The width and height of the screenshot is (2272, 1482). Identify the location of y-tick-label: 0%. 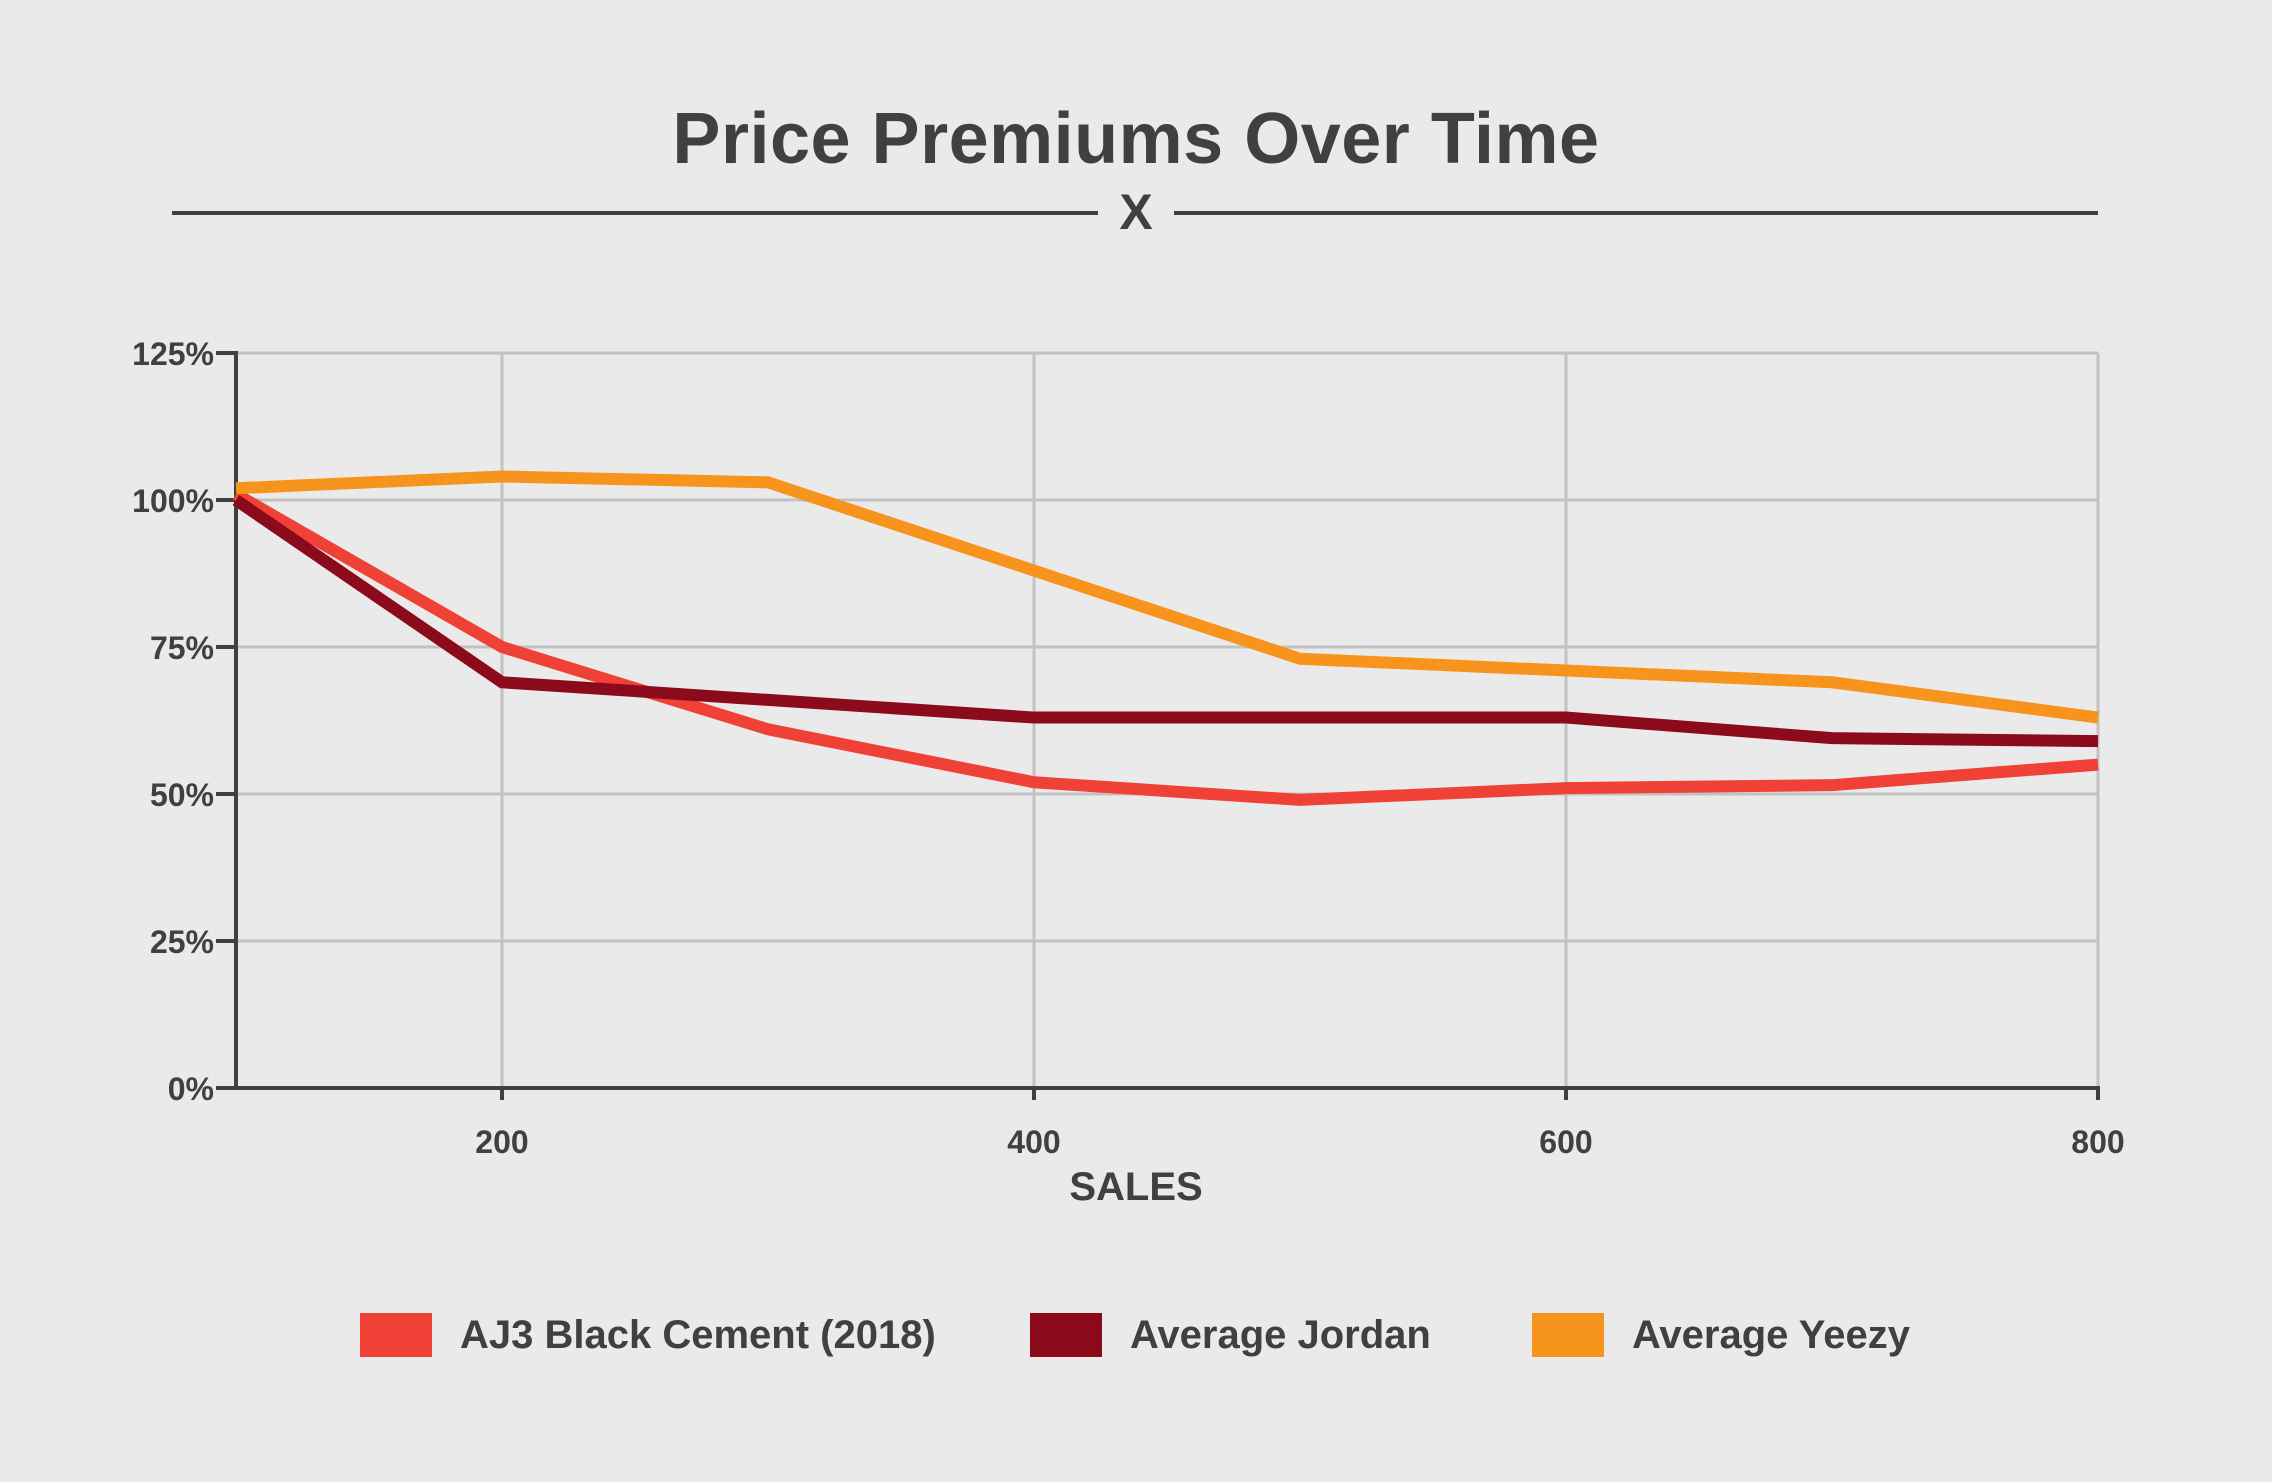
(191, 1089).